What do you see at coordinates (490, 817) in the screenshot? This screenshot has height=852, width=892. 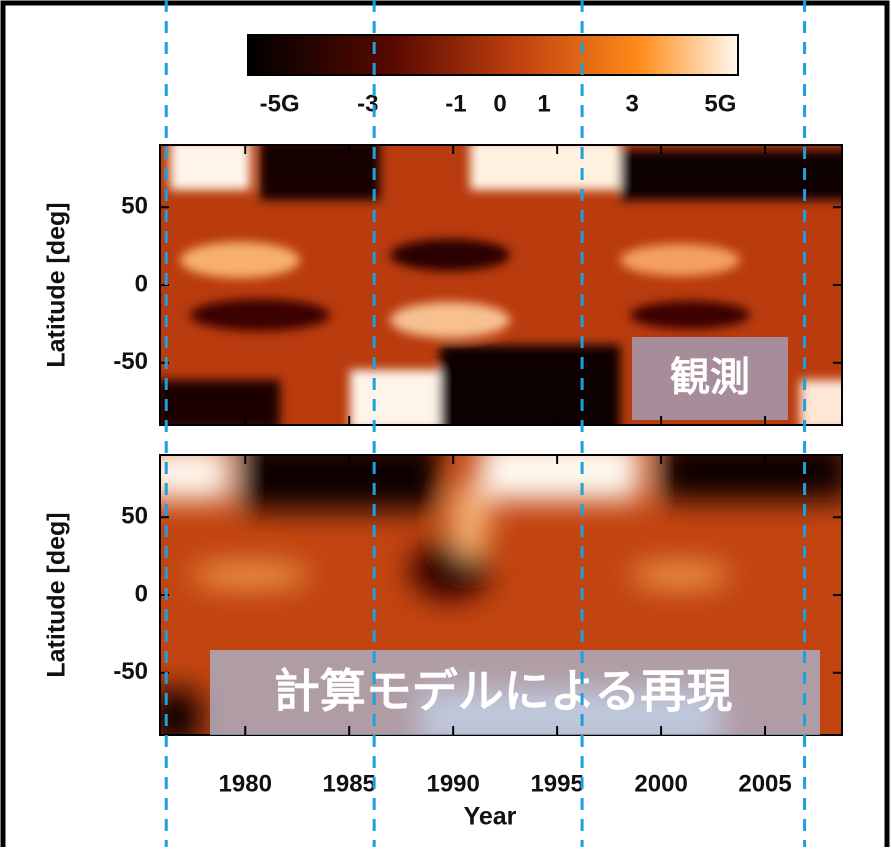 I see `x-axis-label: Year` at bounding box center [490, 817].